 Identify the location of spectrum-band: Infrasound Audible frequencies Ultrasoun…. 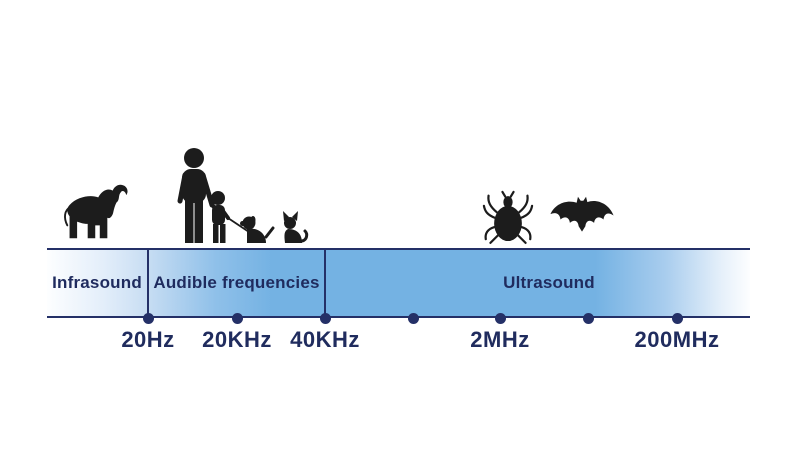
(398, 283).